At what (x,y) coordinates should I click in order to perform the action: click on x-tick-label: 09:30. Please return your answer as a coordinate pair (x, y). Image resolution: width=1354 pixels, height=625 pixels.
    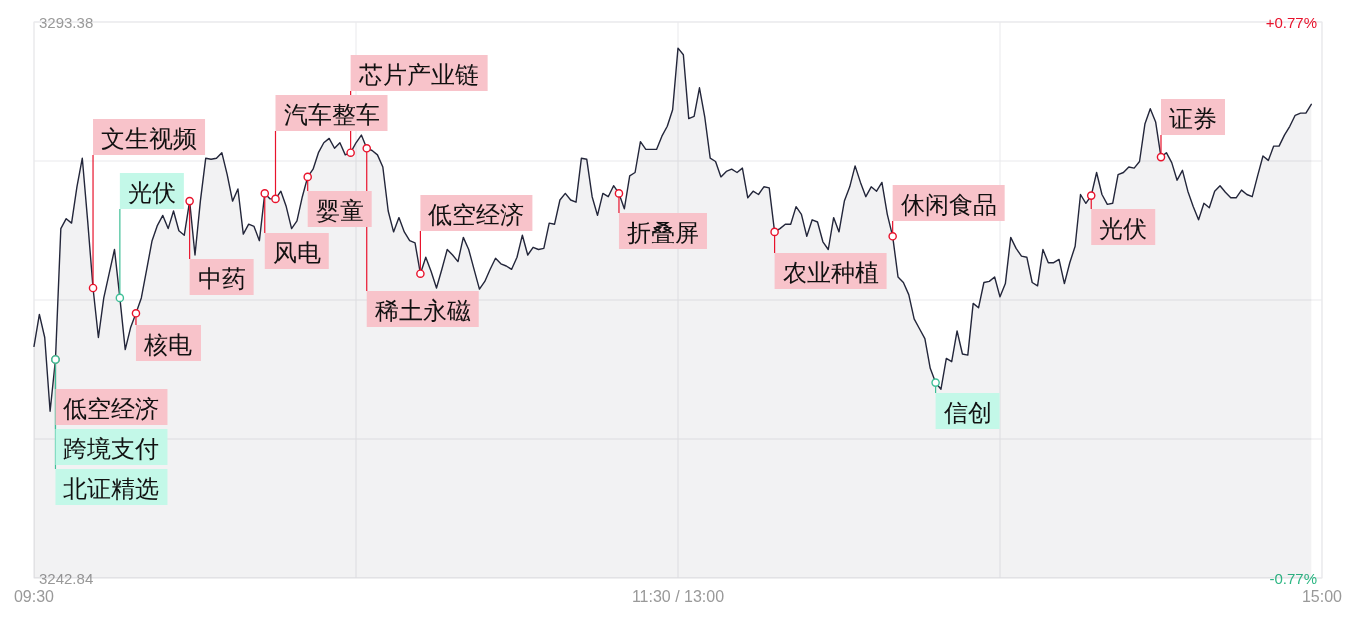
    Looking at the image, I should click on (34, 596).